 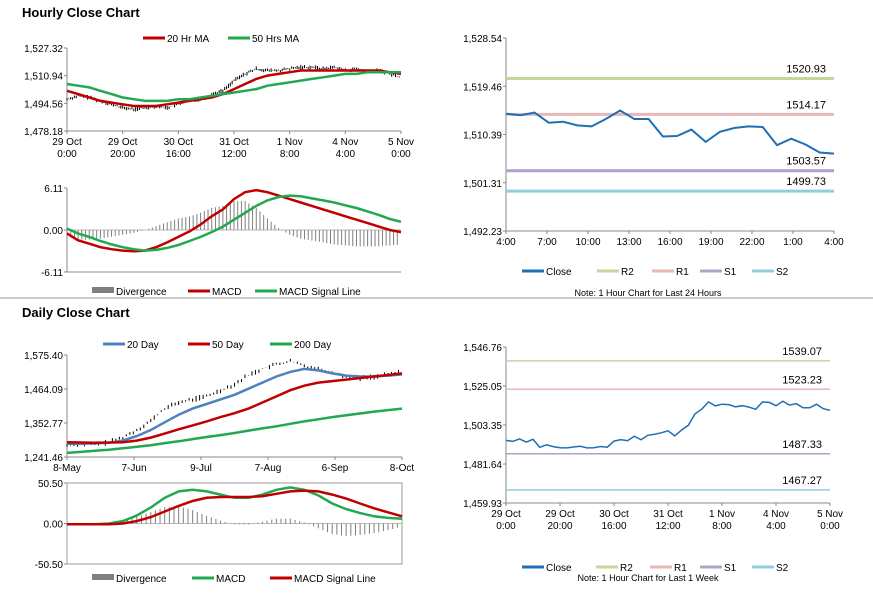 I want to click on daily_pivot-xtick-label-0: 4 Nov, so click(x=776, y=514).